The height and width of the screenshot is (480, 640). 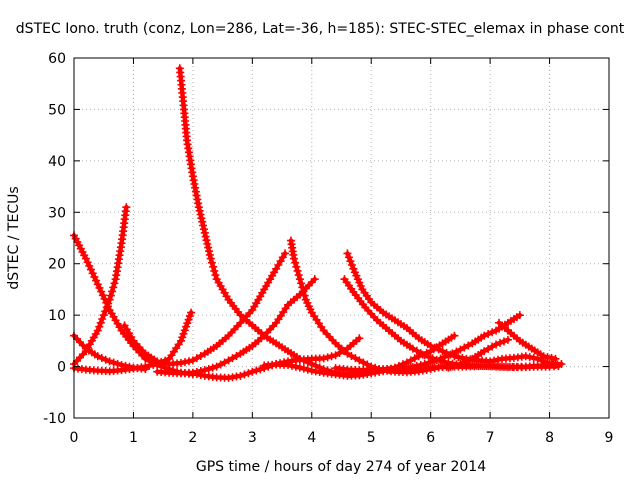 I want to click on series-arc1, so click(x=133, y=305).